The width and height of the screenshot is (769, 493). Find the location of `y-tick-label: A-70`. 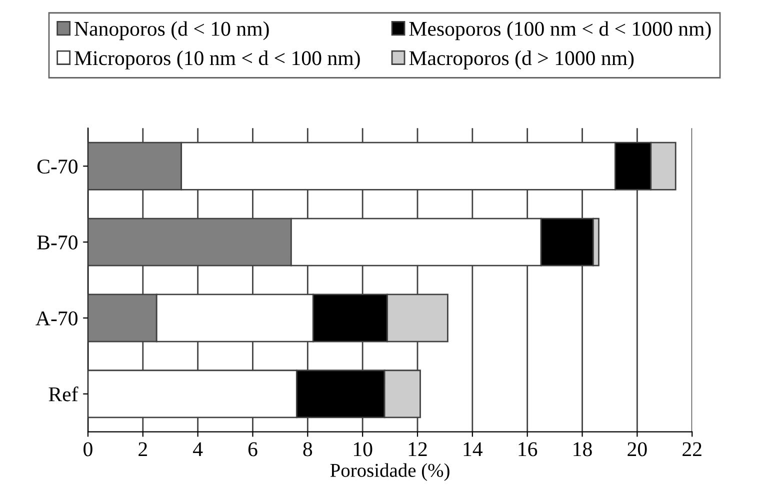

y-tick-label: A-70 is located at coordinates (57, 318).